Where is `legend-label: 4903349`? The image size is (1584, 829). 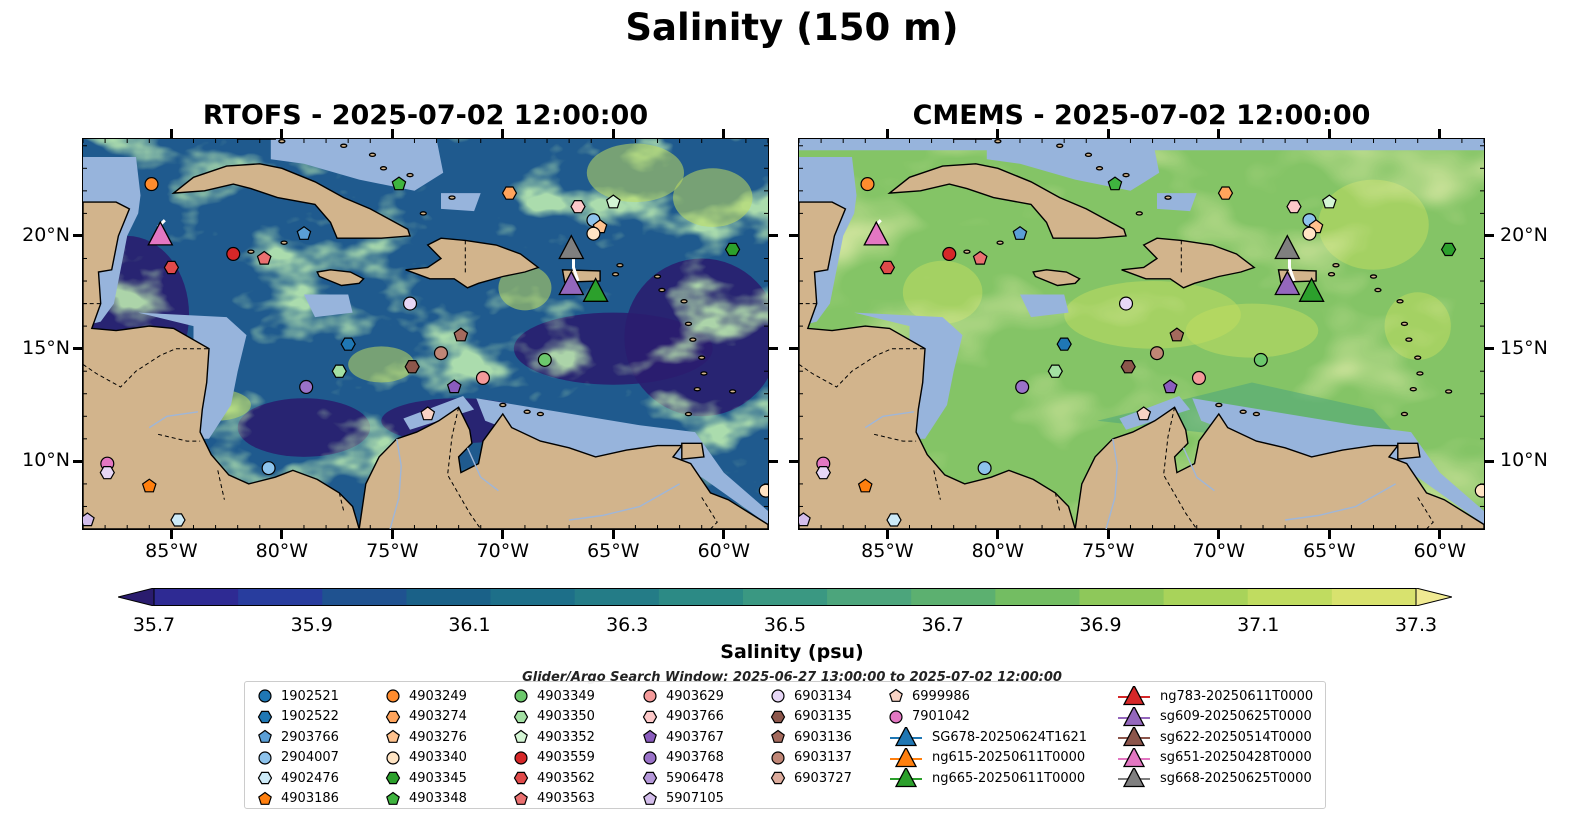
legend-label: 4903349 is located at coordinates (566, 696).